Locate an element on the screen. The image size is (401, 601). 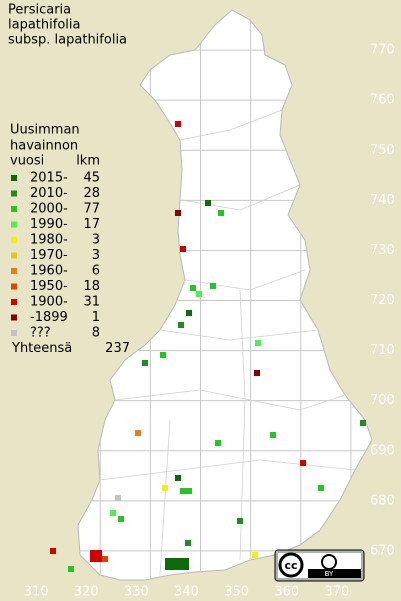
x-tick-label: 320 is located at coordinates (86, 592).